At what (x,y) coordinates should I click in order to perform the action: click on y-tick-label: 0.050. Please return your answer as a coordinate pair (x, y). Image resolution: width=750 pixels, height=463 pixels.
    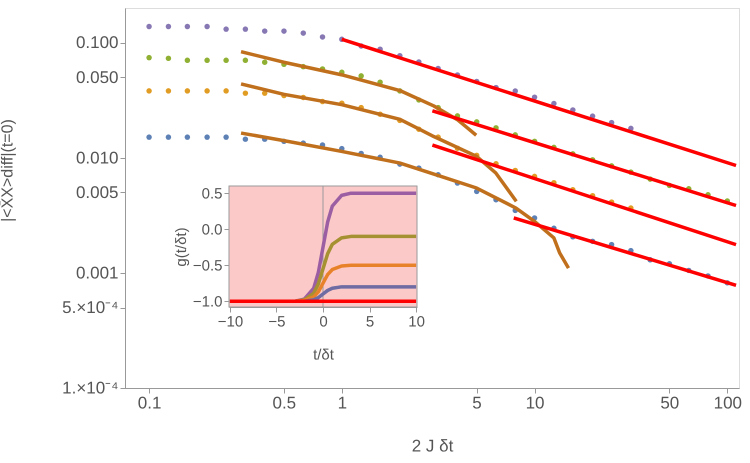
    Looking at the image, I should click on (97, 77).